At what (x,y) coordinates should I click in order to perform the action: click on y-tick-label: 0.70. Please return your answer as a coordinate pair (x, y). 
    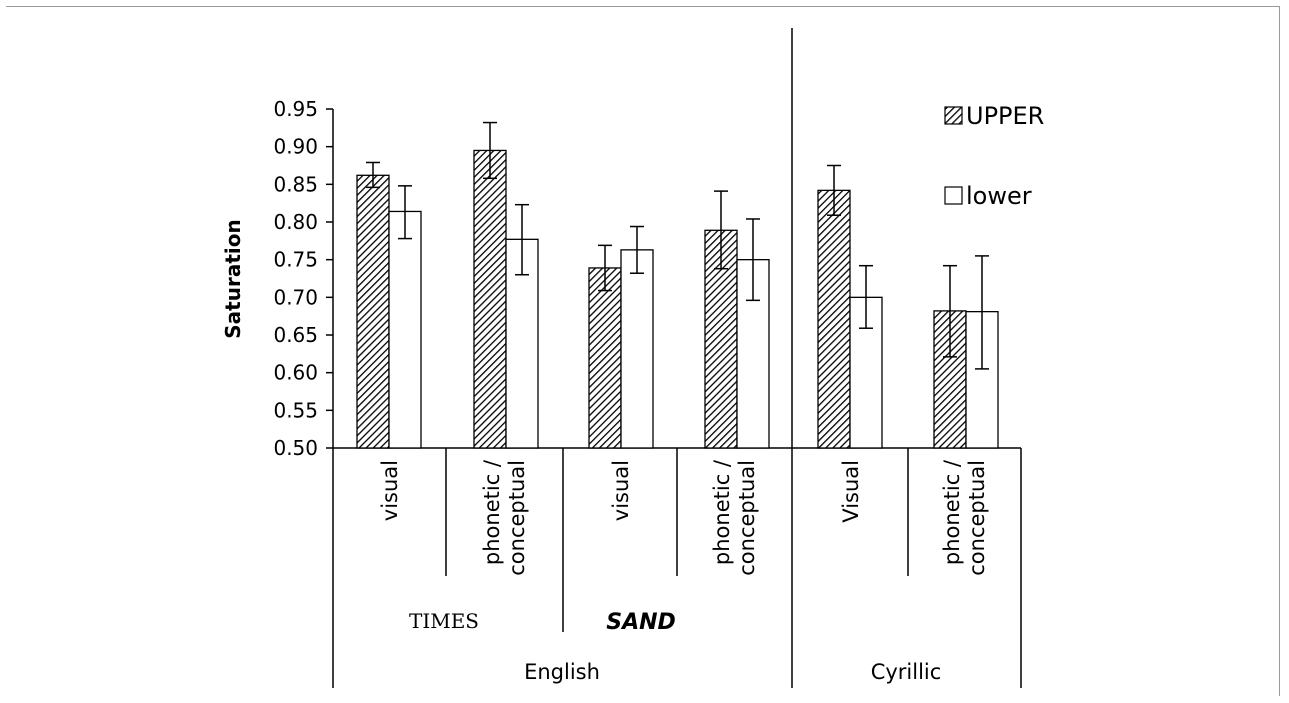
    Looking at the image, I should click on (295, 297).